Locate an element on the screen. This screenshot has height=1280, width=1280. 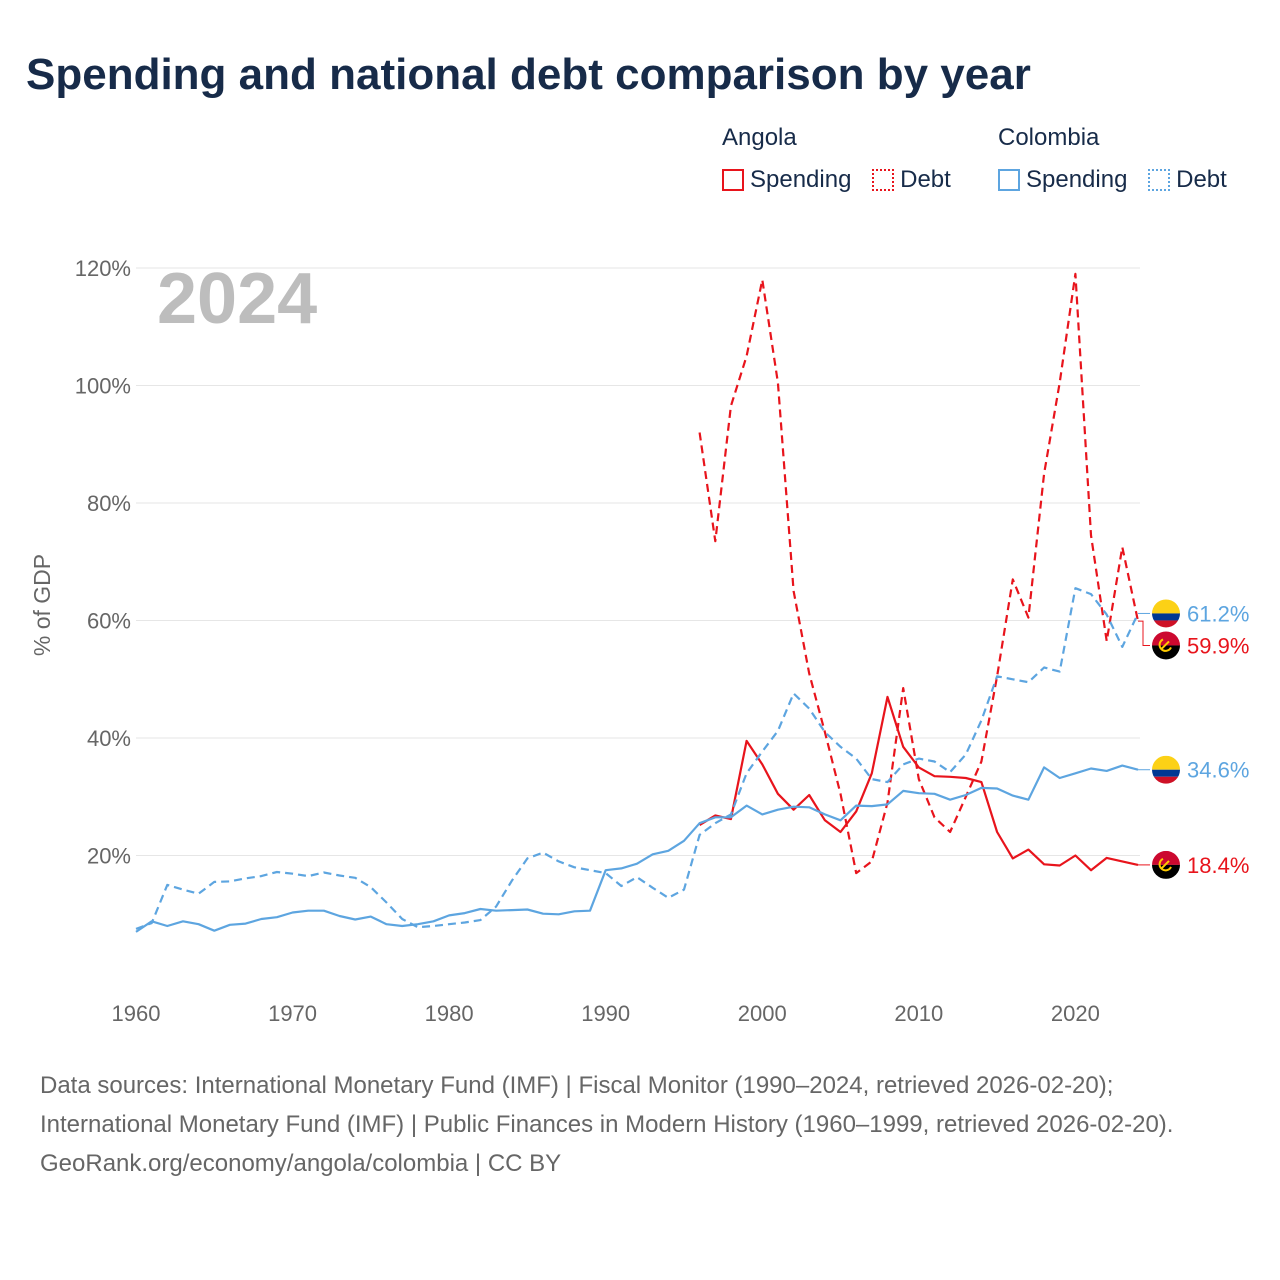
year-watermark: 2024 is located at coordinates (237, 299).